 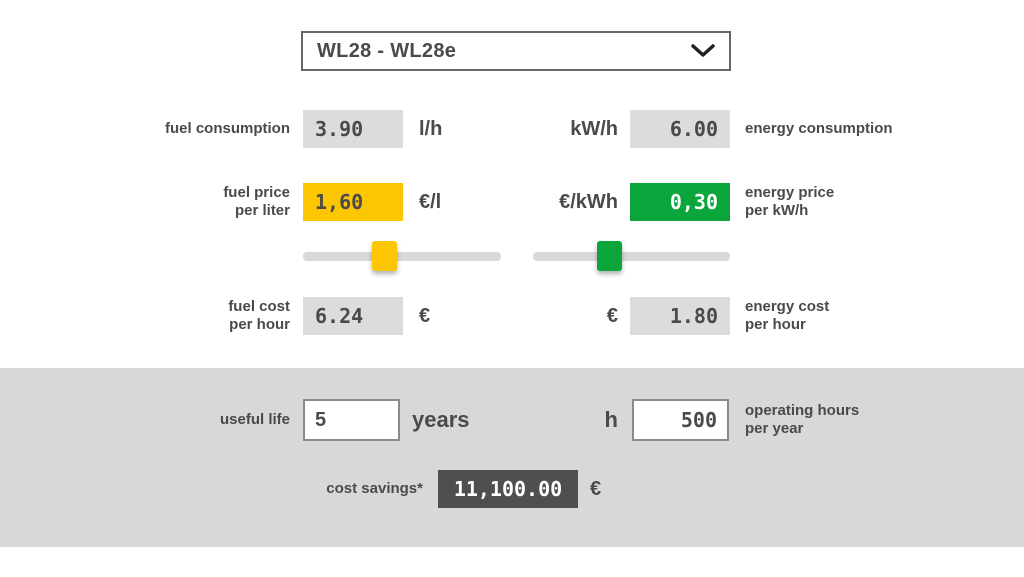 I want to click on cost-savings-label: cost savings*, so click(x=374, y=488).